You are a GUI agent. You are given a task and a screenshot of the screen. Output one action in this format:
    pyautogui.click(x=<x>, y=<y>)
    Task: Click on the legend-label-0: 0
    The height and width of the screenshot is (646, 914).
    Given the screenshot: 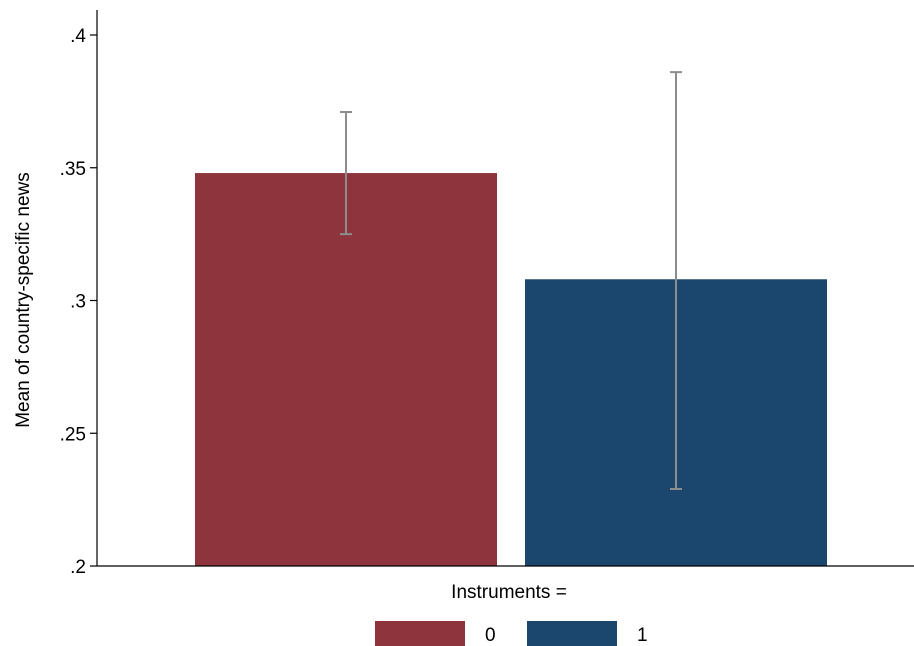 What is the action you would take?
    pyautogui.click(x=490, y=635)
    